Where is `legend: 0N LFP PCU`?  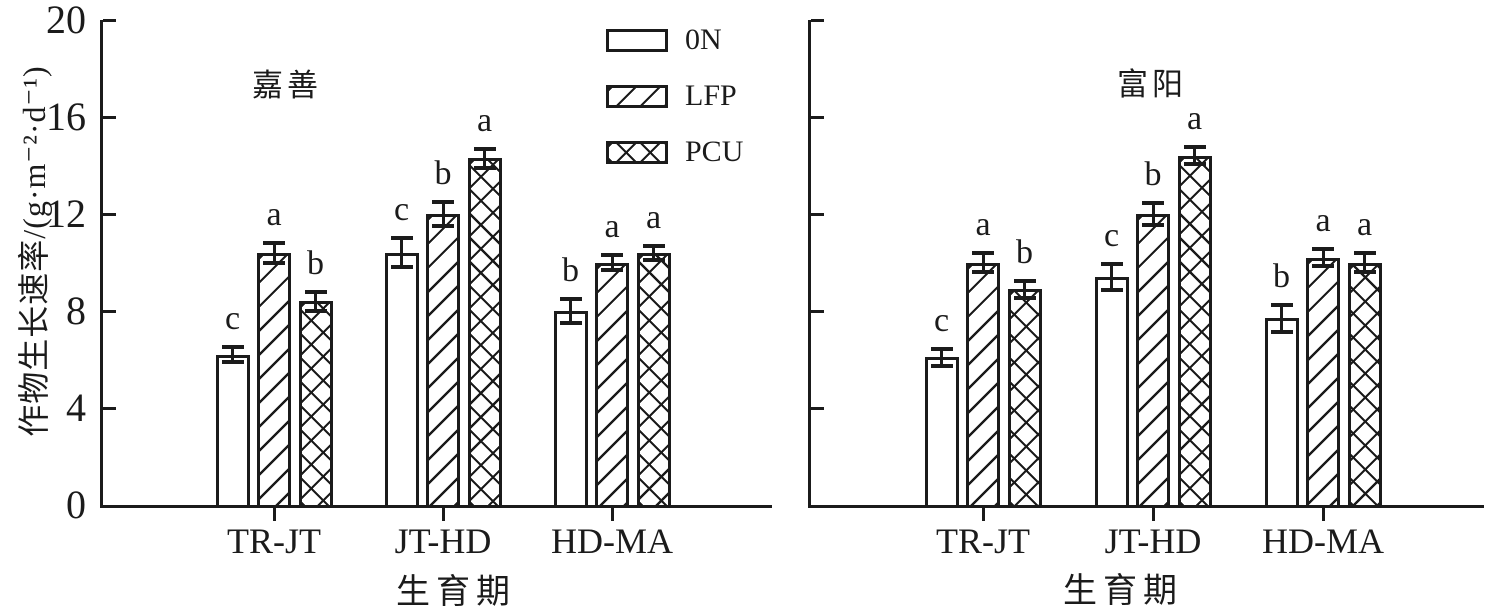 legend: 0N LFP PCU is located at coordinates (674, 96).